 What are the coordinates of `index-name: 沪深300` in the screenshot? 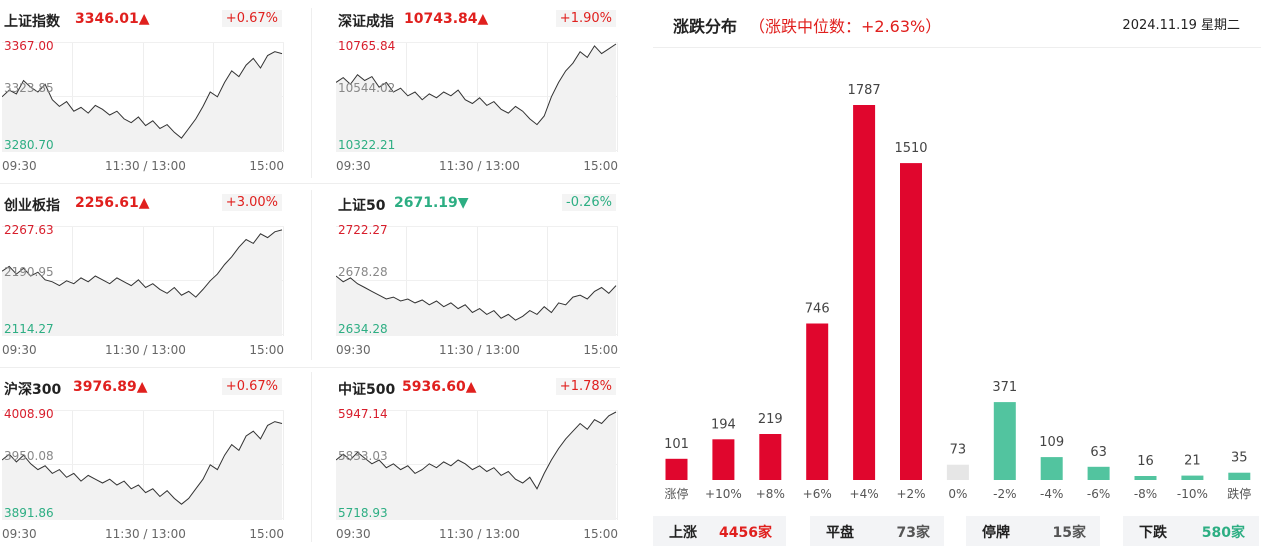 It's located at (33, 390).